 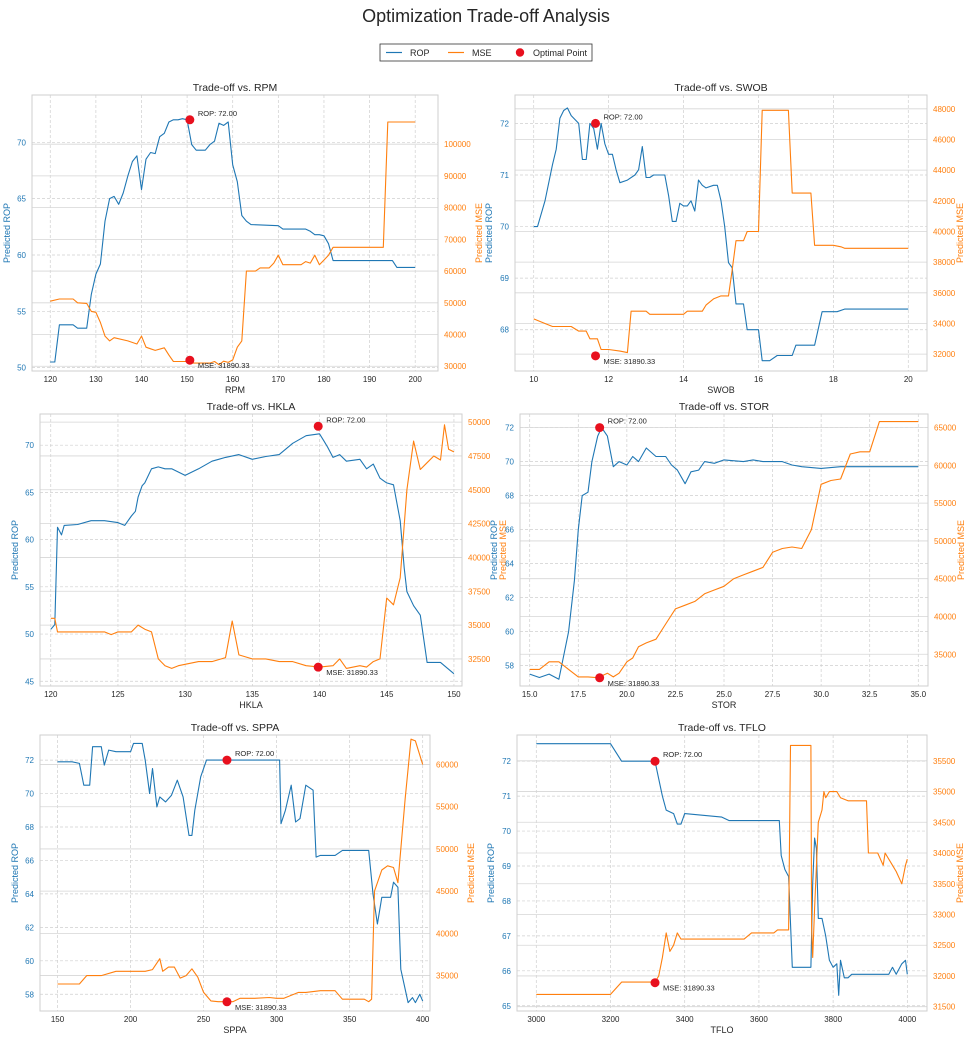 What do you see at coordinates (945, 428) in the screenshot?
I see `y2-tick-label: 65000` at bounding box center [945, 428].